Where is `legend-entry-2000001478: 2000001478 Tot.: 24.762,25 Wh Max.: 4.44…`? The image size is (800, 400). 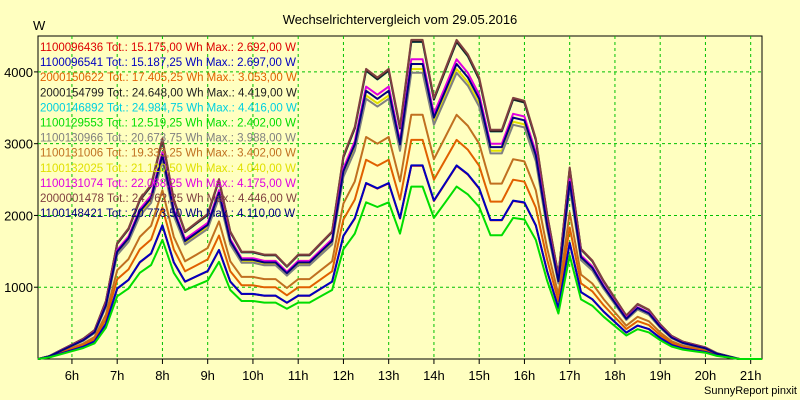 legend-entry-2000001478: 2000001478 Tot.: 24.762,25 Wh Max.: 4.44… is located at coordinates (168, 199).